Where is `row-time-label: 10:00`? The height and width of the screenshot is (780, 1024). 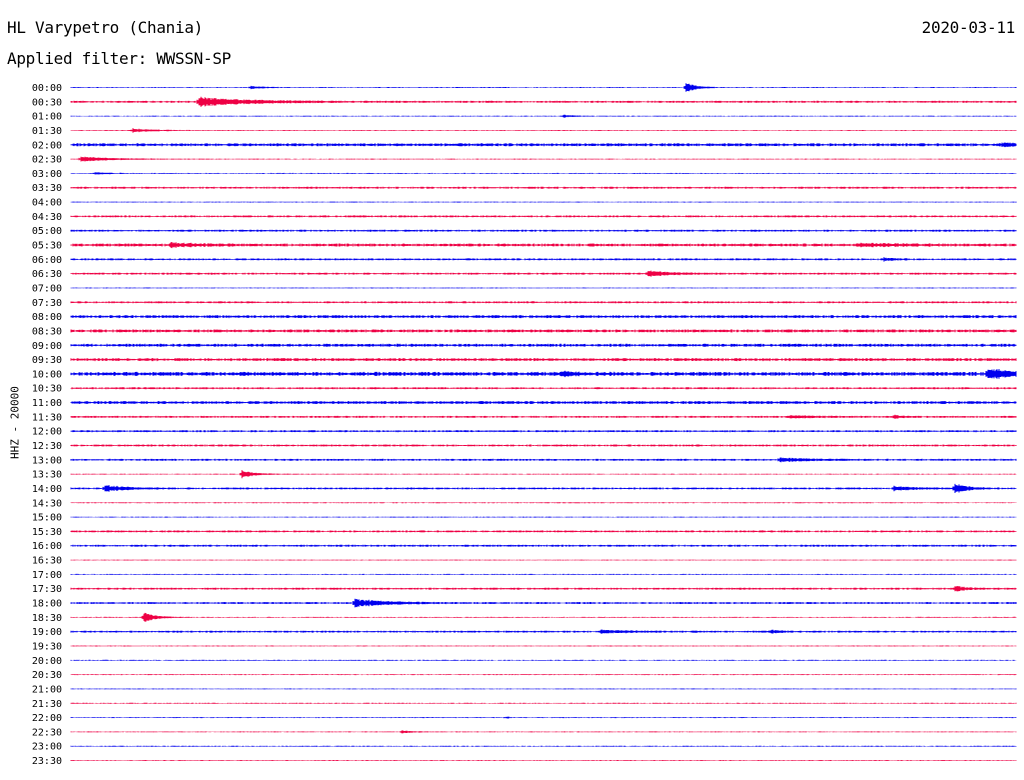
row-time-label: 10:00 is located at coordinates (47, 374).